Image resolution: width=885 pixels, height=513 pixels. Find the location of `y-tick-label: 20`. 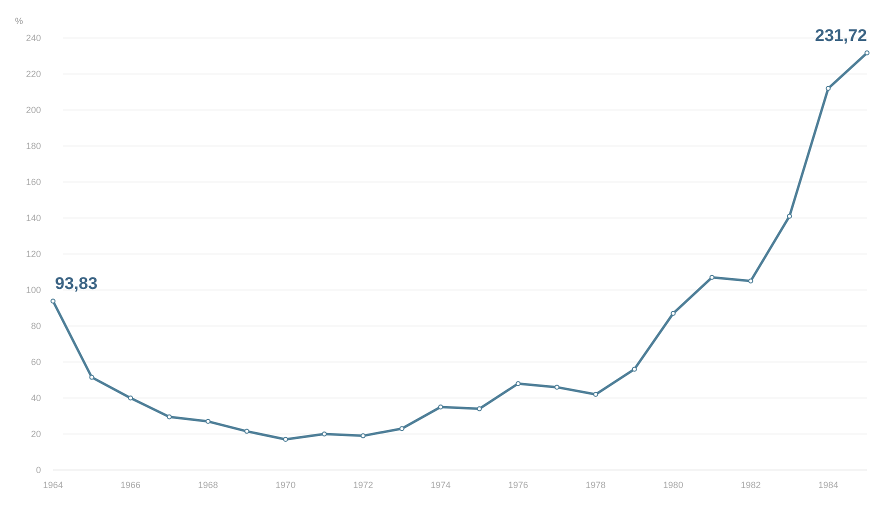

y-tick-label: 20 is located at coordinates (35, 434).